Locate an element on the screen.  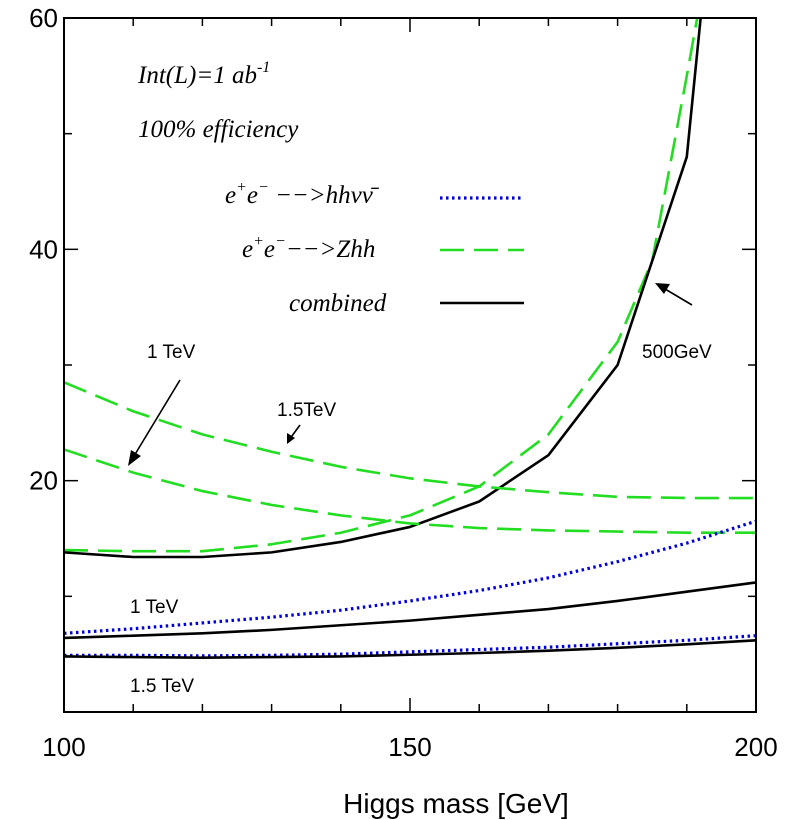
series-line-zhh_1tev is located at coordinates (409, 491).